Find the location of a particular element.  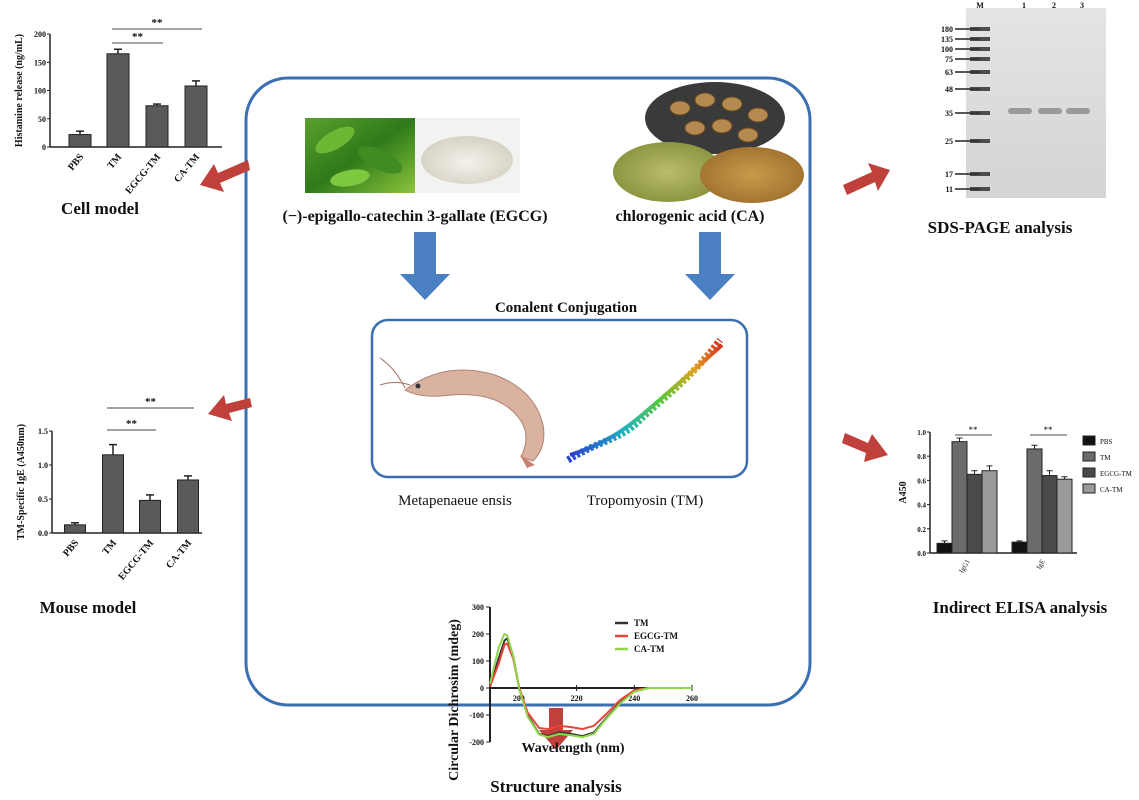

y-tick-label: 200 is located at coordinates (40, 34).